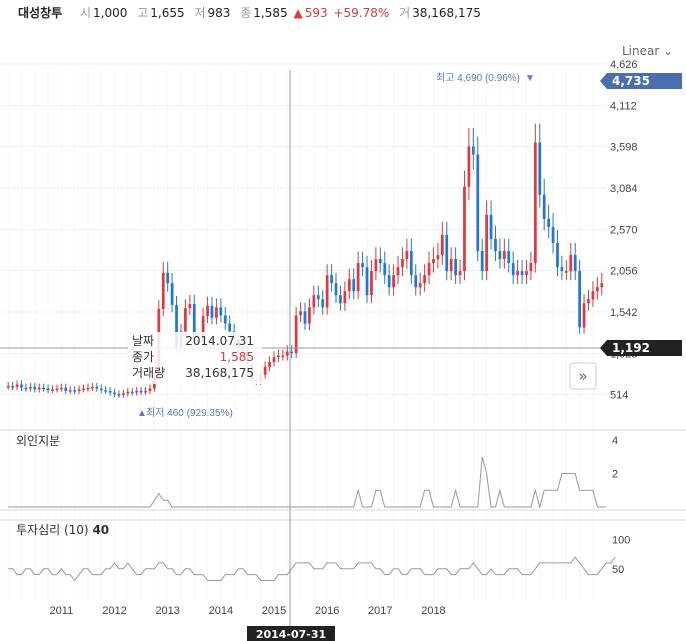  Describe the element at coordinates (641, 51) in the screenshot. I see `scale-mode-label: Linear` at that location.